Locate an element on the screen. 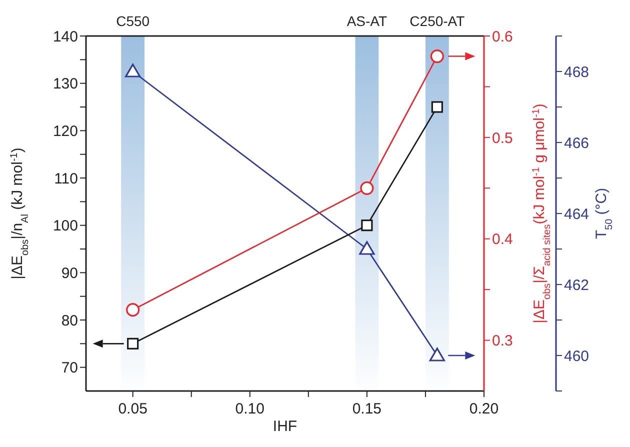  y-tick-label: 80 is located at coordinates (69, 321).